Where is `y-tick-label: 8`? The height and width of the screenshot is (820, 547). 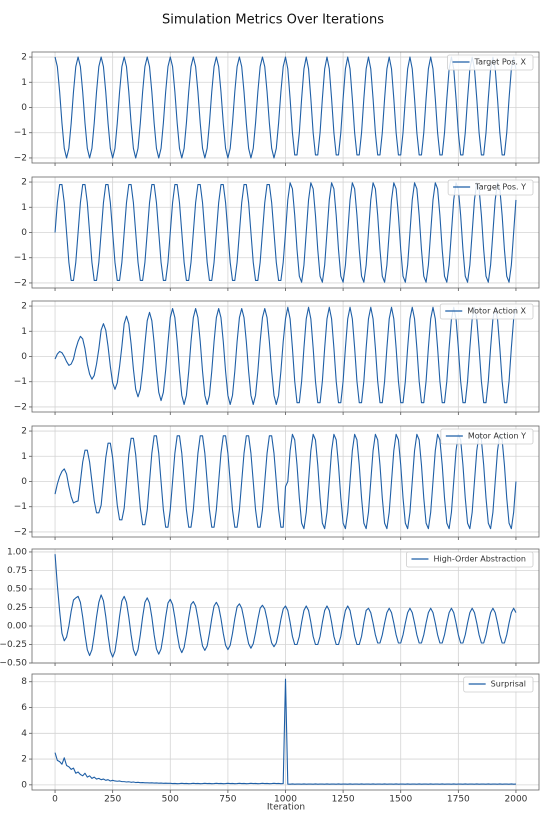
y-tick-label: 8 is located at coordinates (24, 682).